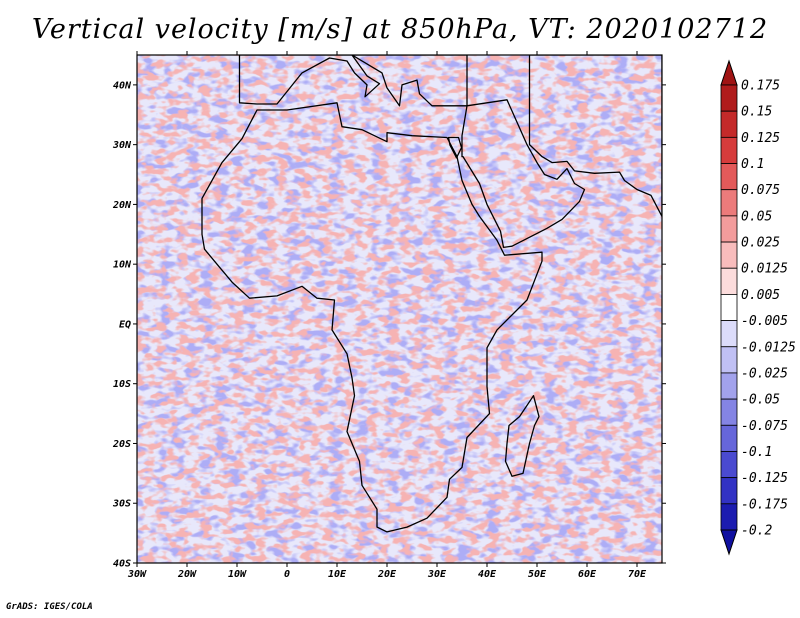  What do you see at coordinates (637, 574) in the screenshot?
I see `lon-tick-label: 70E` at bounding box center [637, 574].